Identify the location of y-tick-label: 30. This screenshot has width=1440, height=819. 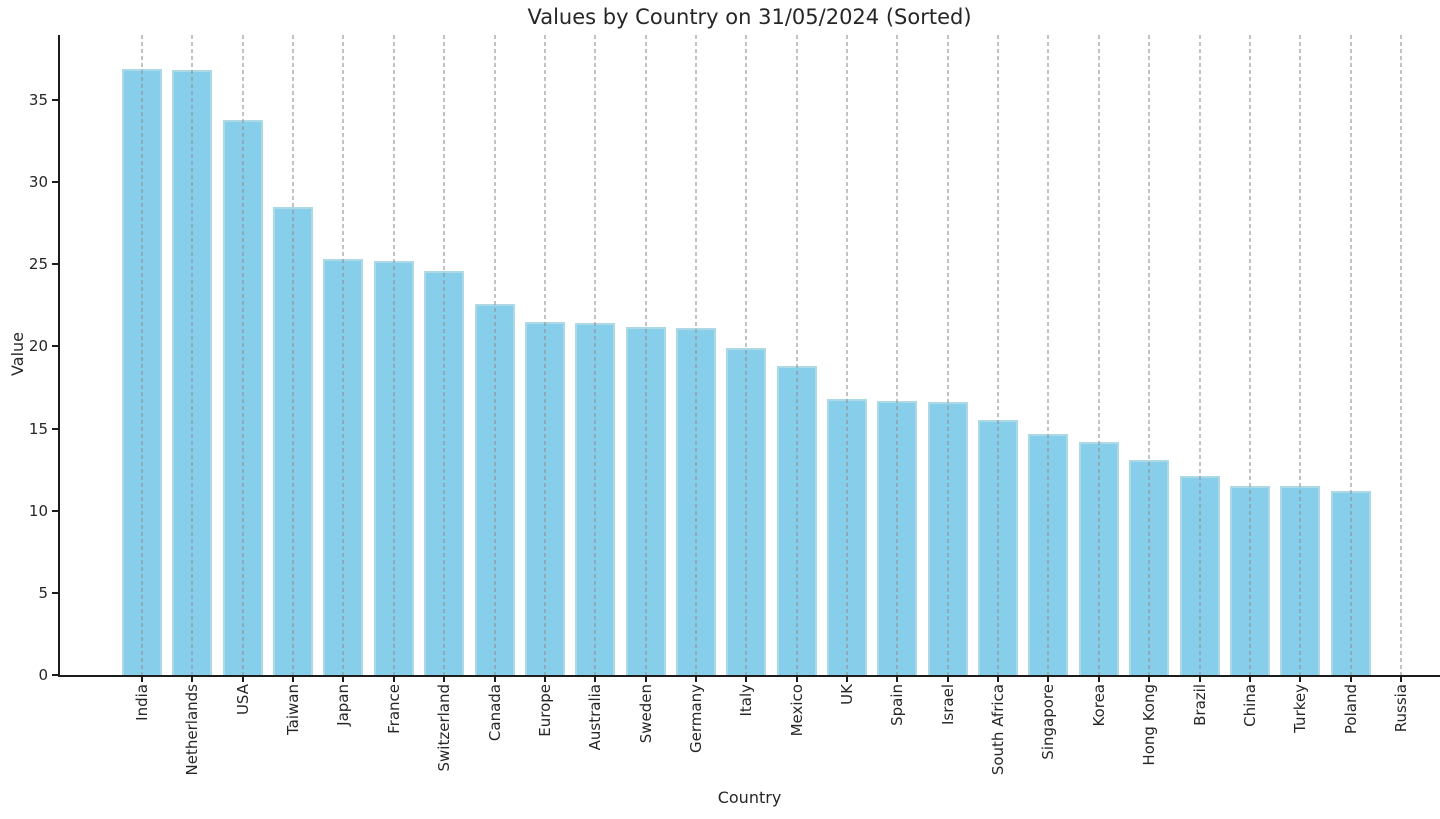
(38, 182).